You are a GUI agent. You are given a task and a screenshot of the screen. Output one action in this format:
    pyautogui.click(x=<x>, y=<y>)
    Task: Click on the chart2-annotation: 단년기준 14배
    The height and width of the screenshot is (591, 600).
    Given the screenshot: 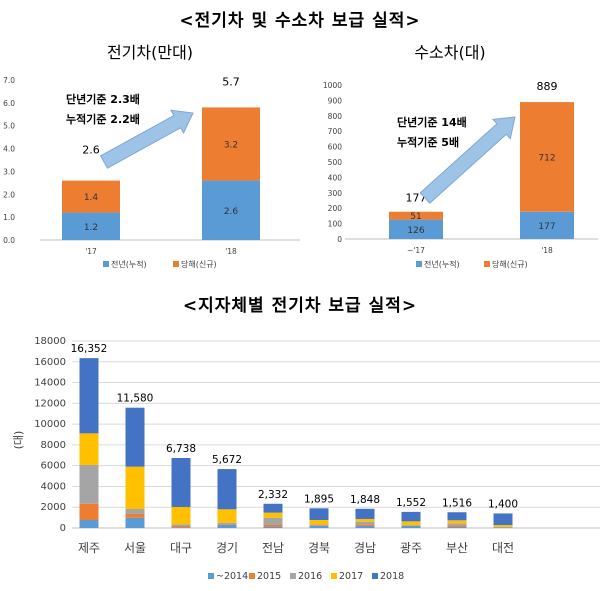 What is the action you would take?
    pyautogui.click(x=432, y=122)
    